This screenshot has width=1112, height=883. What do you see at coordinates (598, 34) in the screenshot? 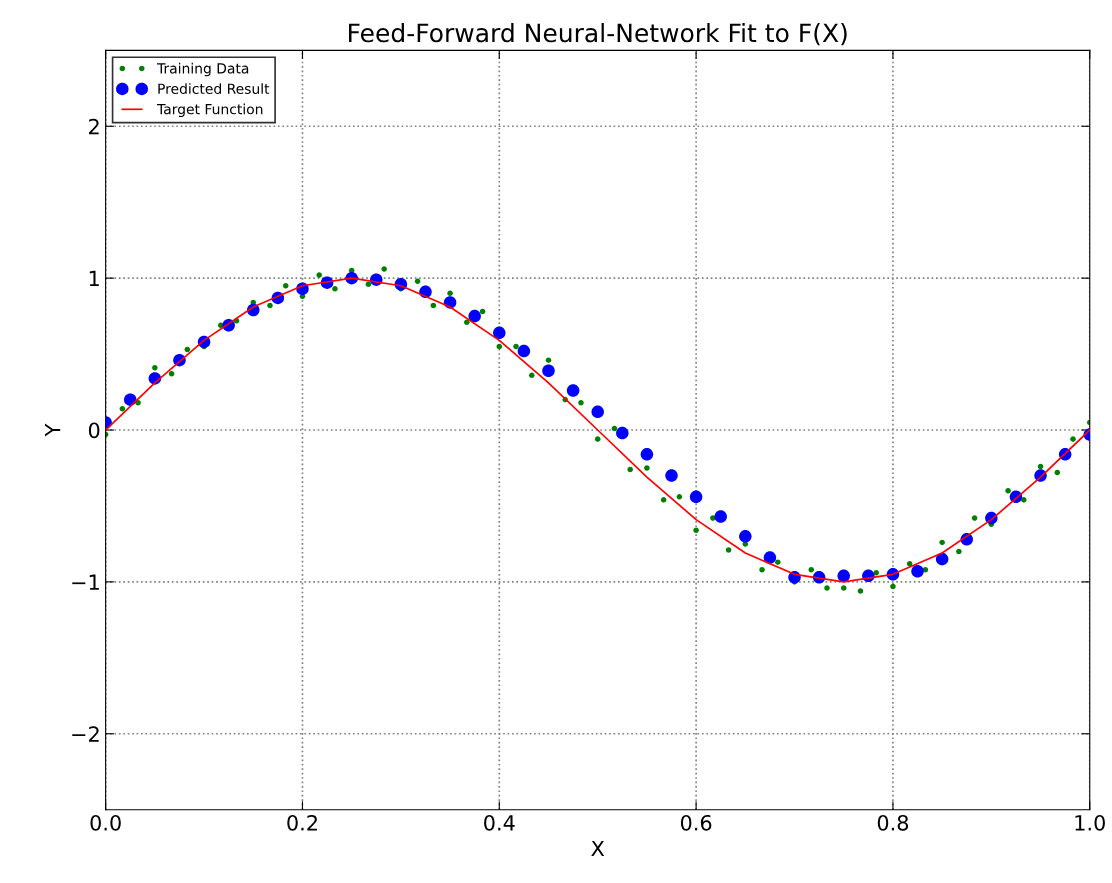
I see `chart-title: Feed-Forward Neural-Network Fit to F(X)` at bounding box center [598, 34].